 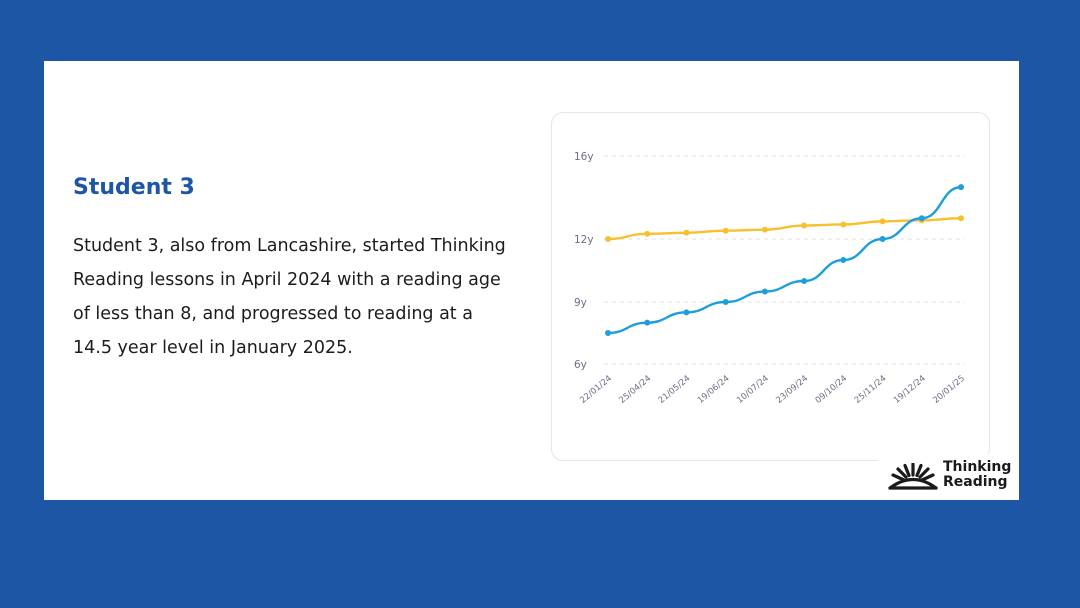 I want to click on x-tick-label: 25/04/24, so click(x=635, y=390).